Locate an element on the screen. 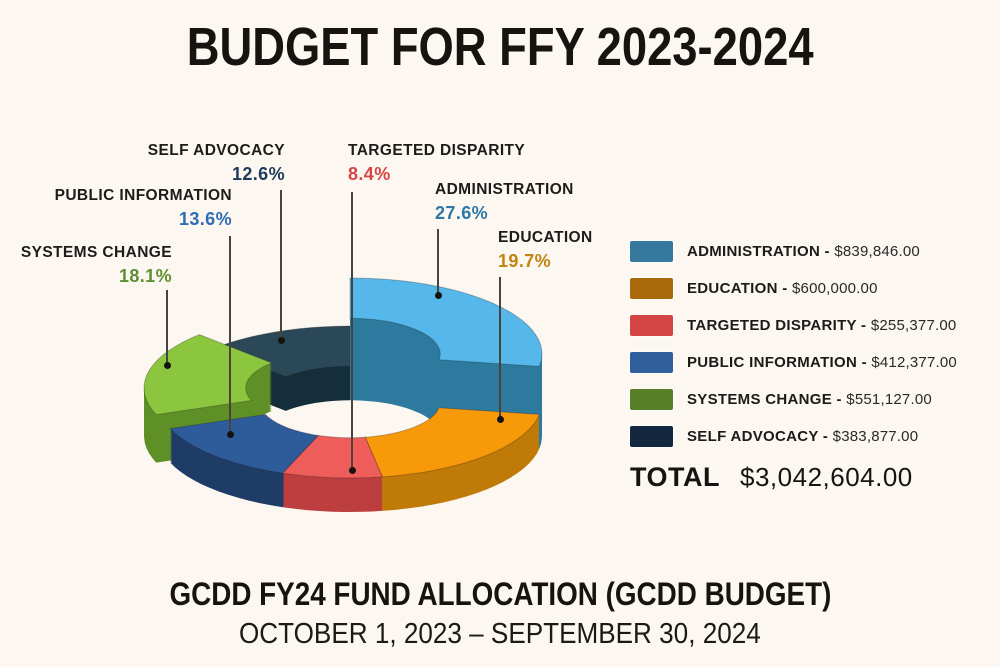 This screenshot has width=1000, height=667. legend-item-name: TARGETED DISPARITY is located at coordinates (772, 325).